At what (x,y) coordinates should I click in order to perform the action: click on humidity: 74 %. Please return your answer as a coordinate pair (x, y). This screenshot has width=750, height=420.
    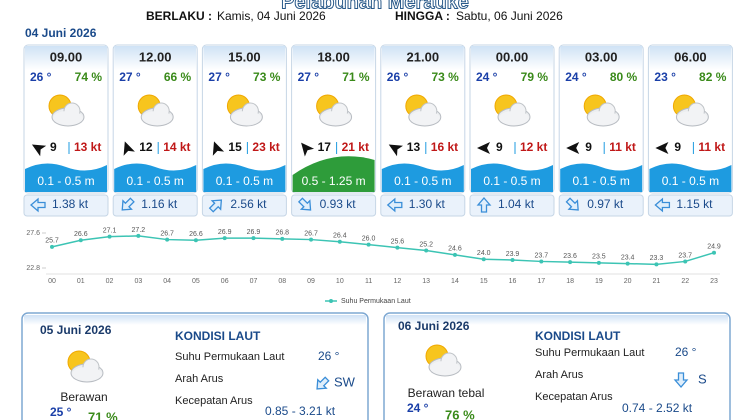
    Looking at the image, I should click on (89, 77).